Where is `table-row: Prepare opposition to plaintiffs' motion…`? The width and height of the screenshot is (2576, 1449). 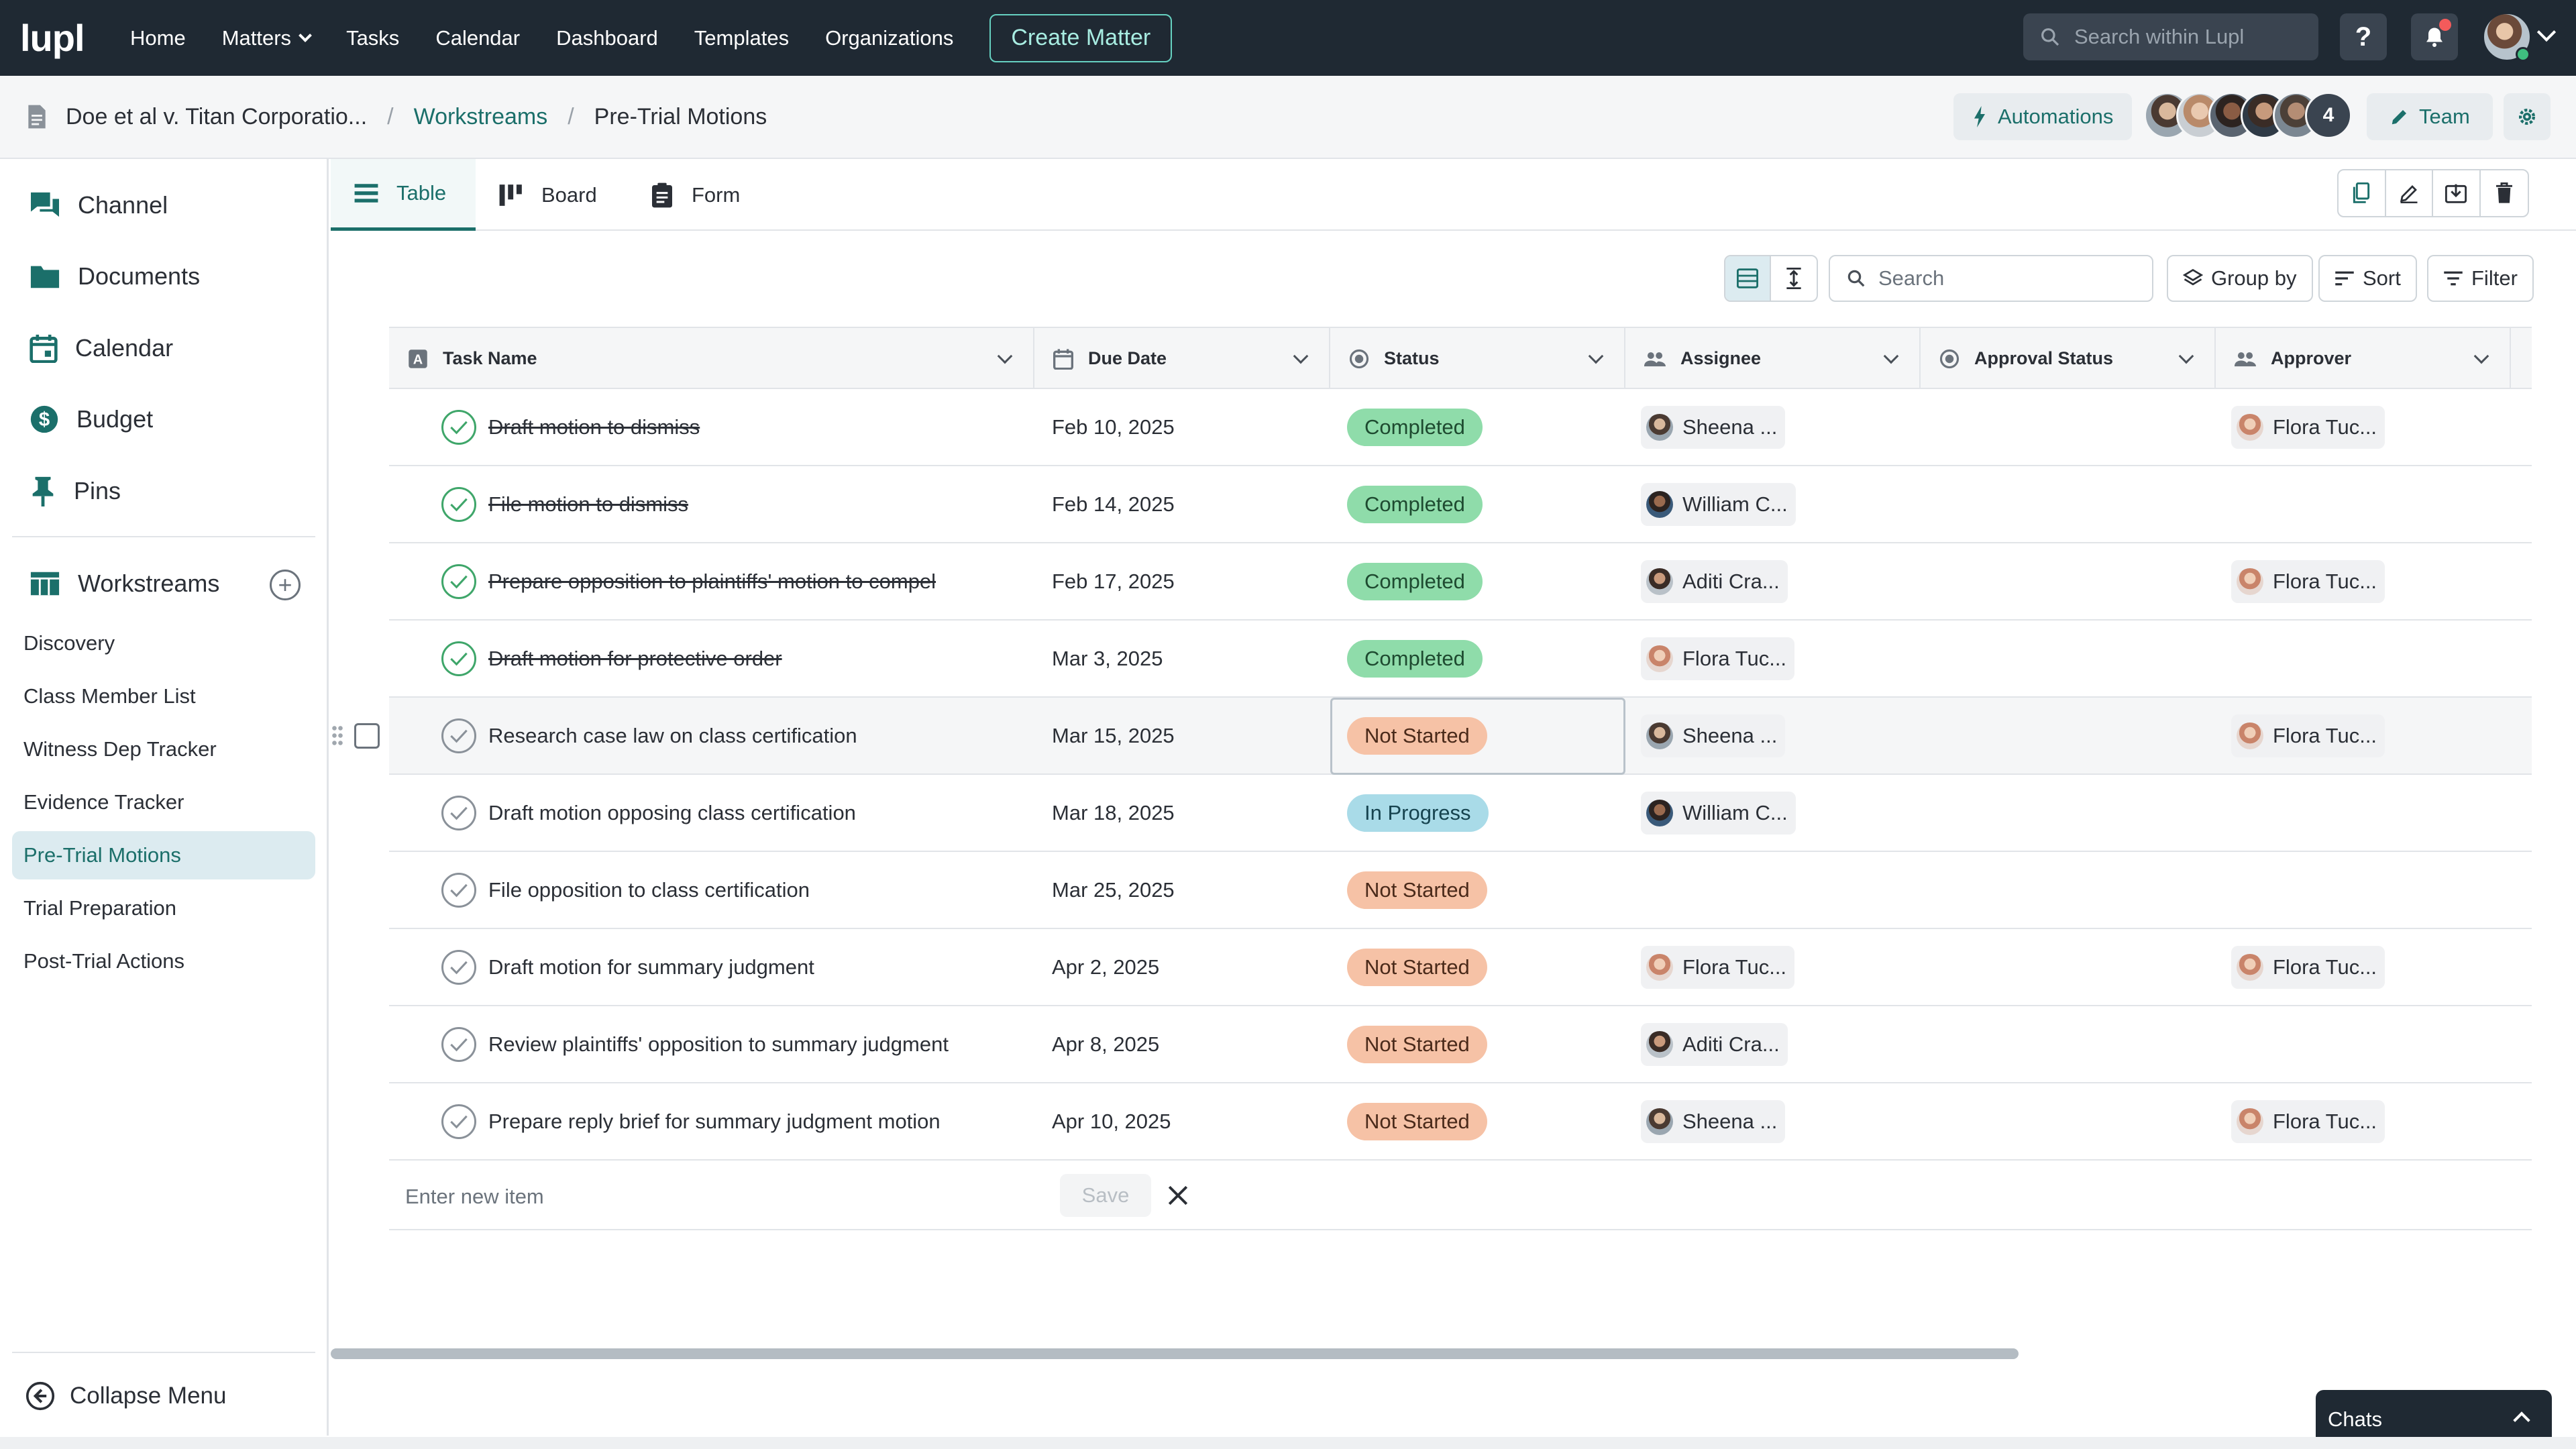 table-row: Prepare opposition to plaintiffs' motion… is located at coordinates (1460, 582).